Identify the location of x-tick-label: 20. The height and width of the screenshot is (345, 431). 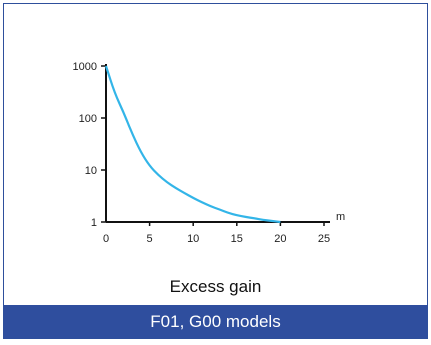
(280, 239).